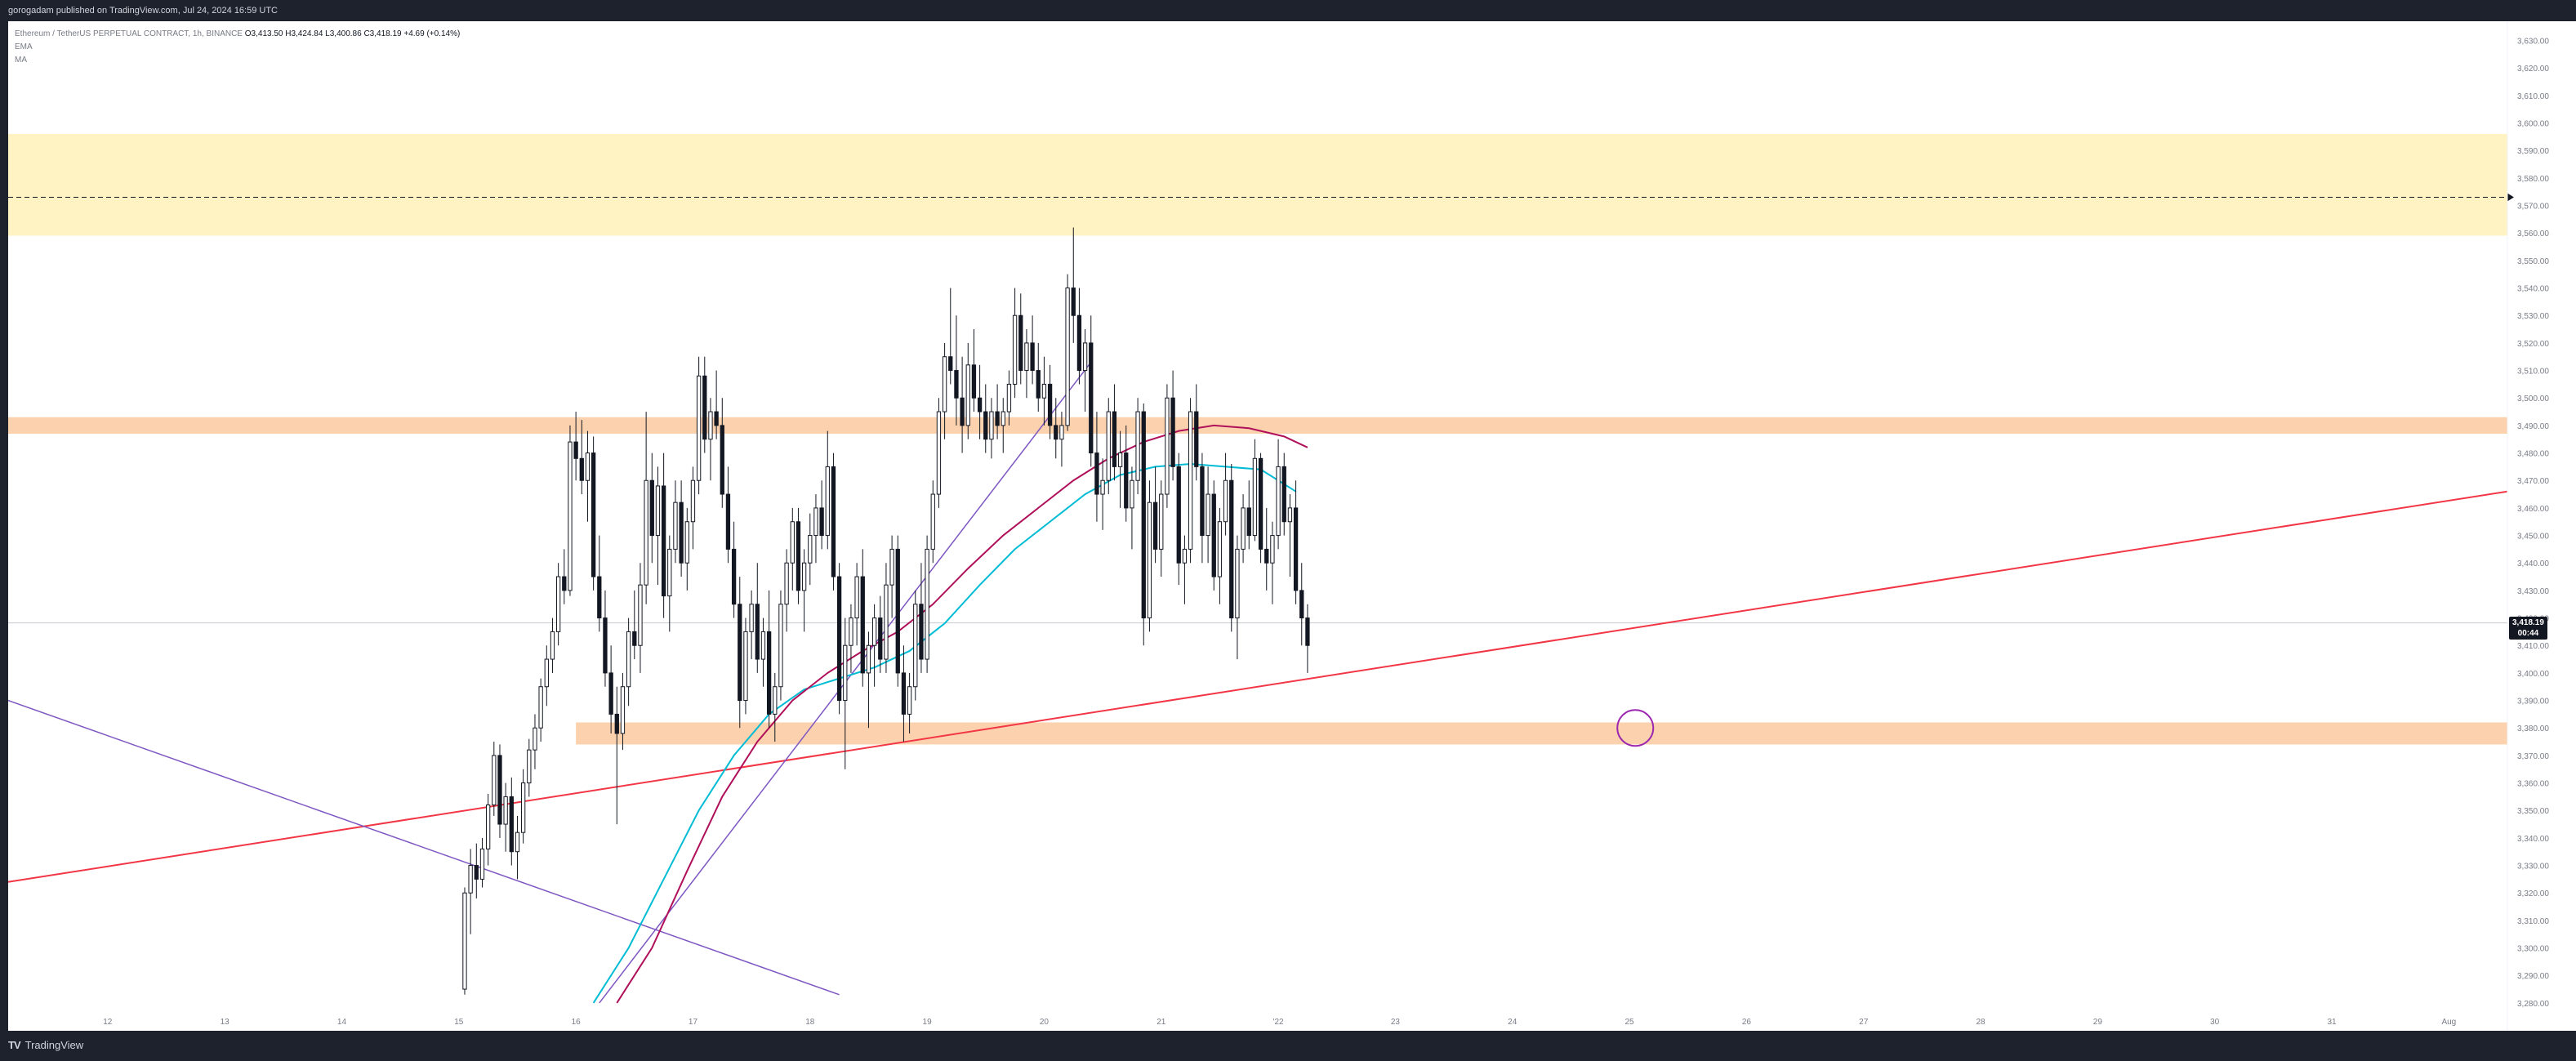 The width and height of the screenshot is (2576, 1061). I want to click on ema-legend-item: EMA, so click(24, 46).